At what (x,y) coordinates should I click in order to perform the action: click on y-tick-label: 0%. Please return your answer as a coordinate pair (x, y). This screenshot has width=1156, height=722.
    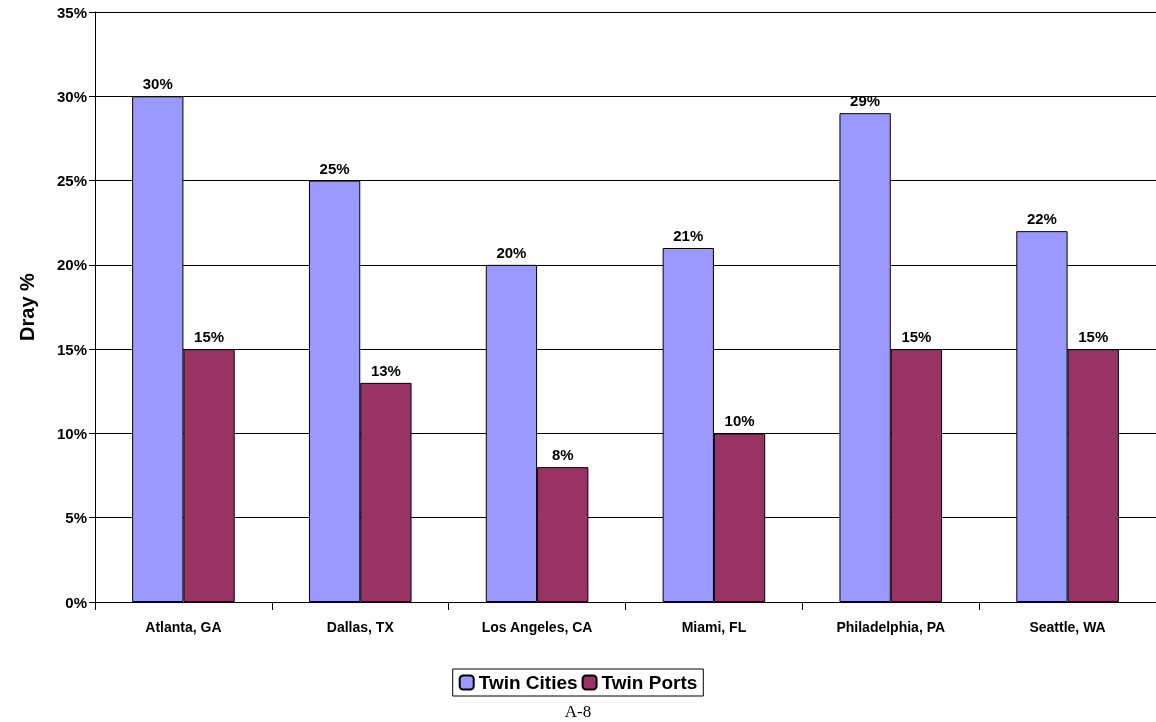
    Looking at the image, I should click on (76, 602).